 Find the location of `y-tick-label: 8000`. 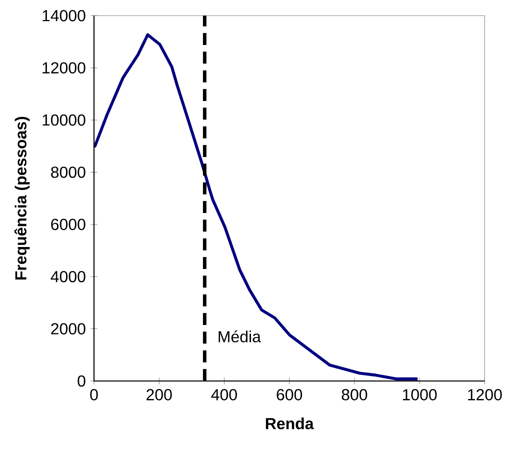

y-tick-label: 8000 is located at coordinates (68, 172).